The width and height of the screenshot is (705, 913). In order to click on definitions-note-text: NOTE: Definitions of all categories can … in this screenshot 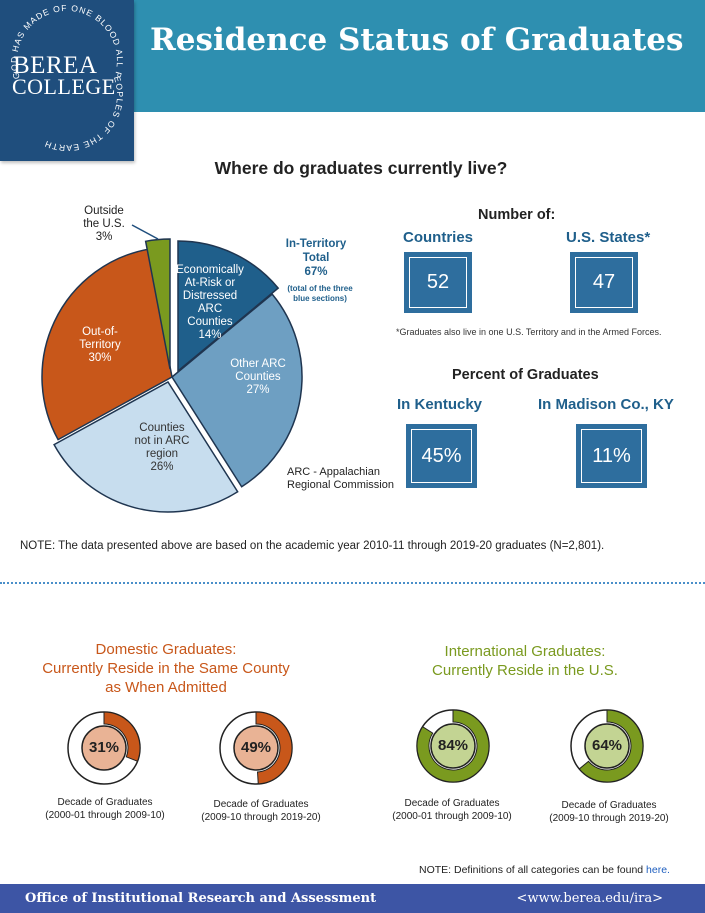, I will do `click(533, 870)`.